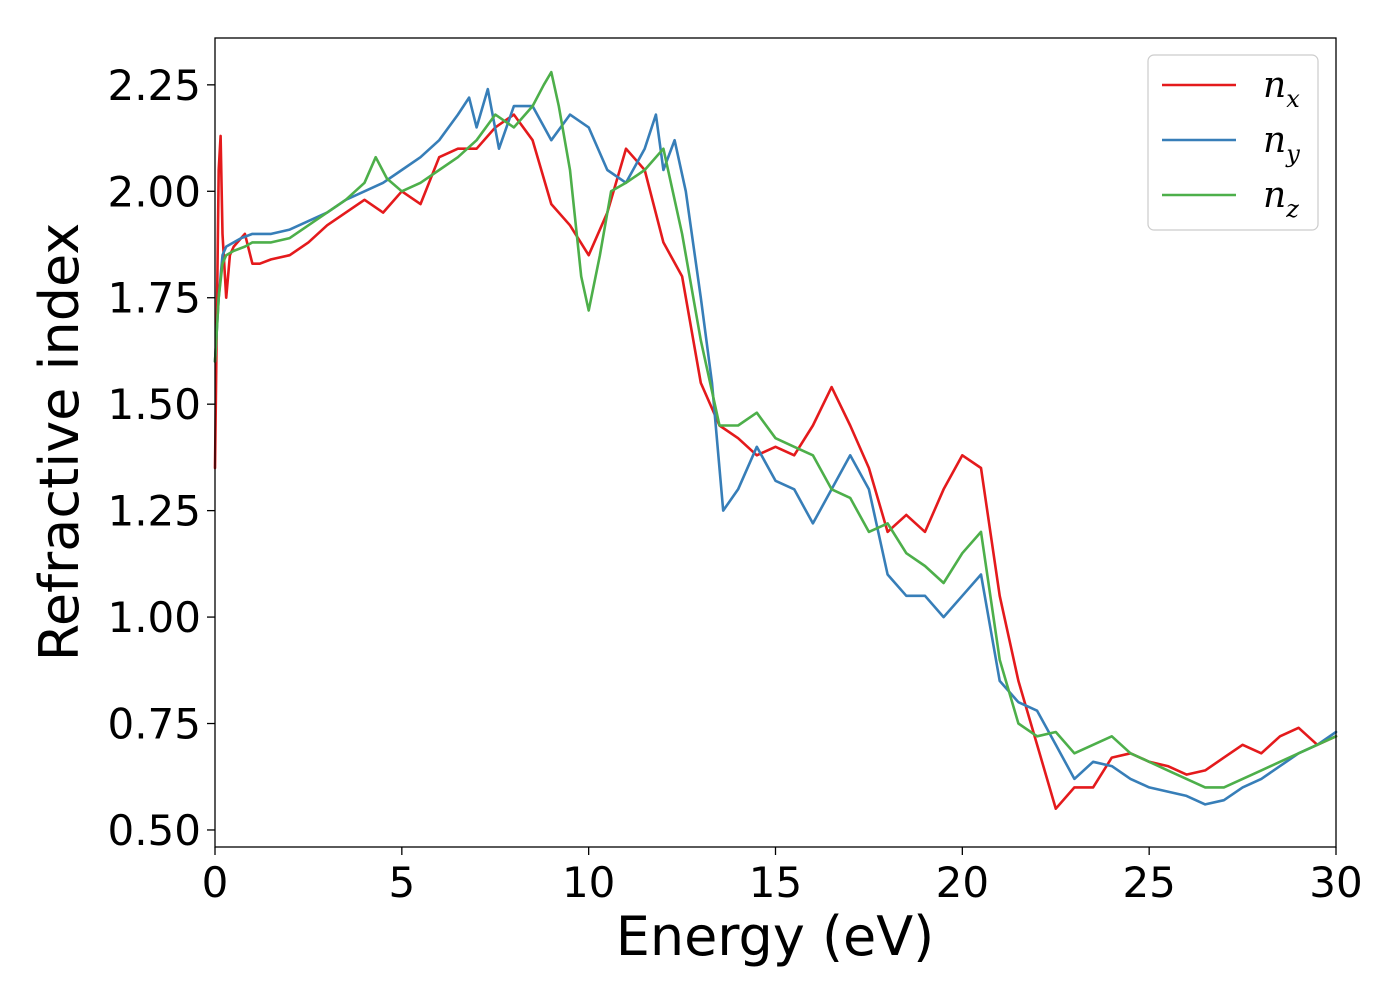  What do you see at coordinates (1148, 882) in the screenshot?
I see `x-tick-label: 25` at bounding box center [1148, 882].